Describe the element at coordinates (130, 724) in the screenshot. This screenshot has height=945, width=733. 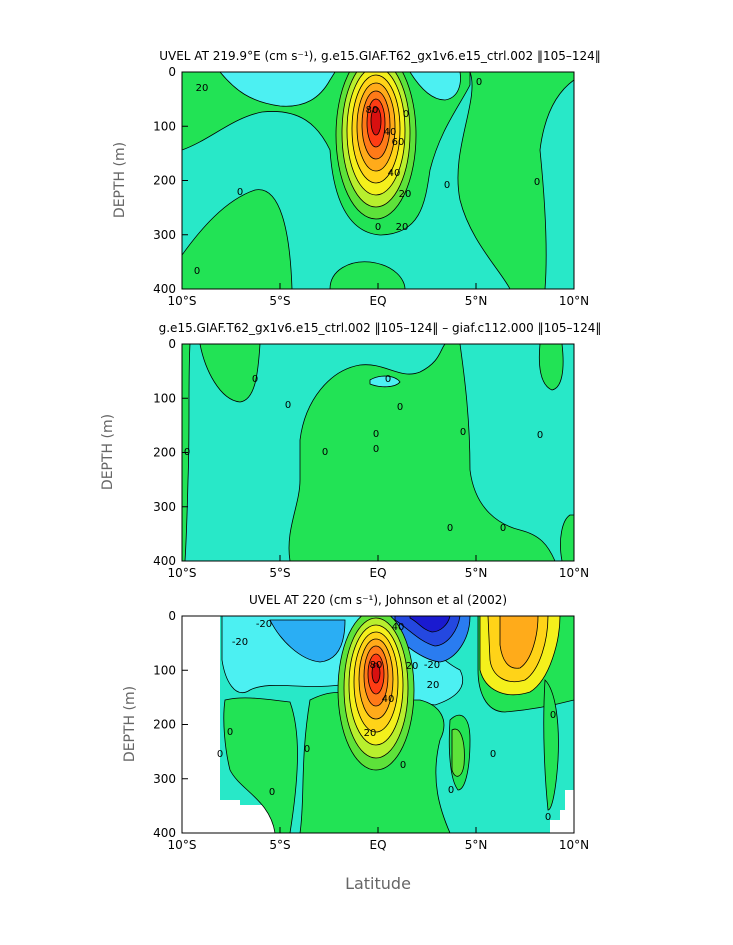
I see `panel-3-ylabel: DEPTH (m)` at that location.